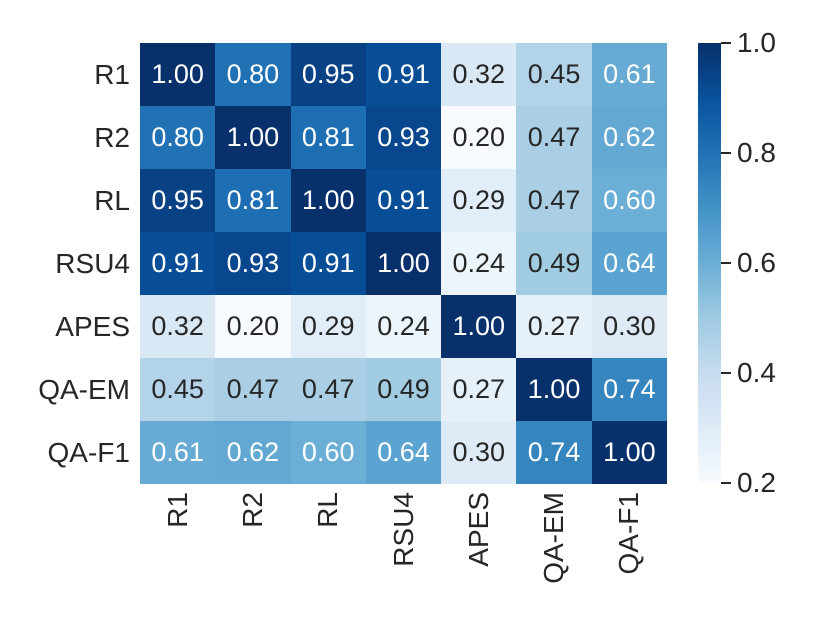  I want to click on colorbar-tick-label: 1.0, so click(756, 42).